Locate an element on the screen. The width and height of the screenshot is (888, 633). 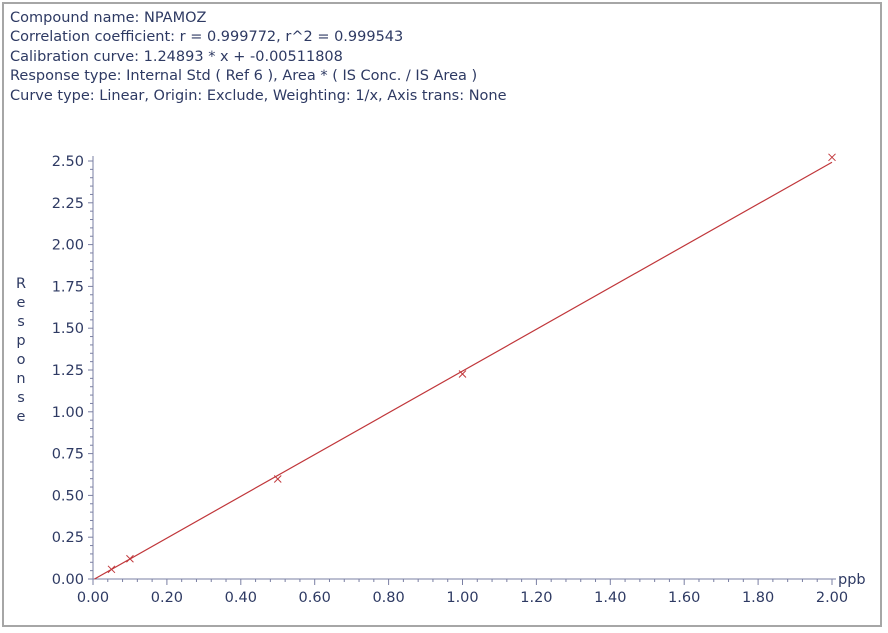
x-tick-label: 1.40 is located at coordinates (610, 598).